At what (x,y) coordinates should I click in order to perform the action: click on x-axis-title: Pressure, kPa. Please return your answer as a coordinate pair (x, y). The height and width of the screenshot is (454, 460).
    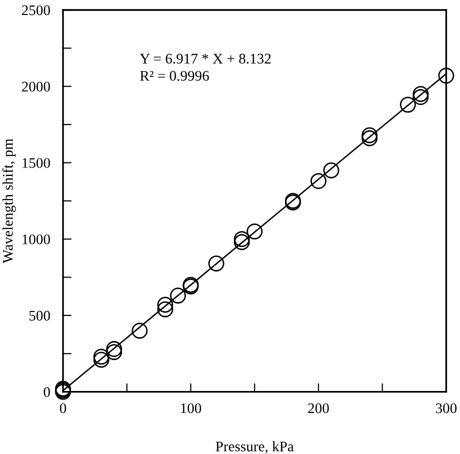
    Looking at the image, I should click on (255, 447).